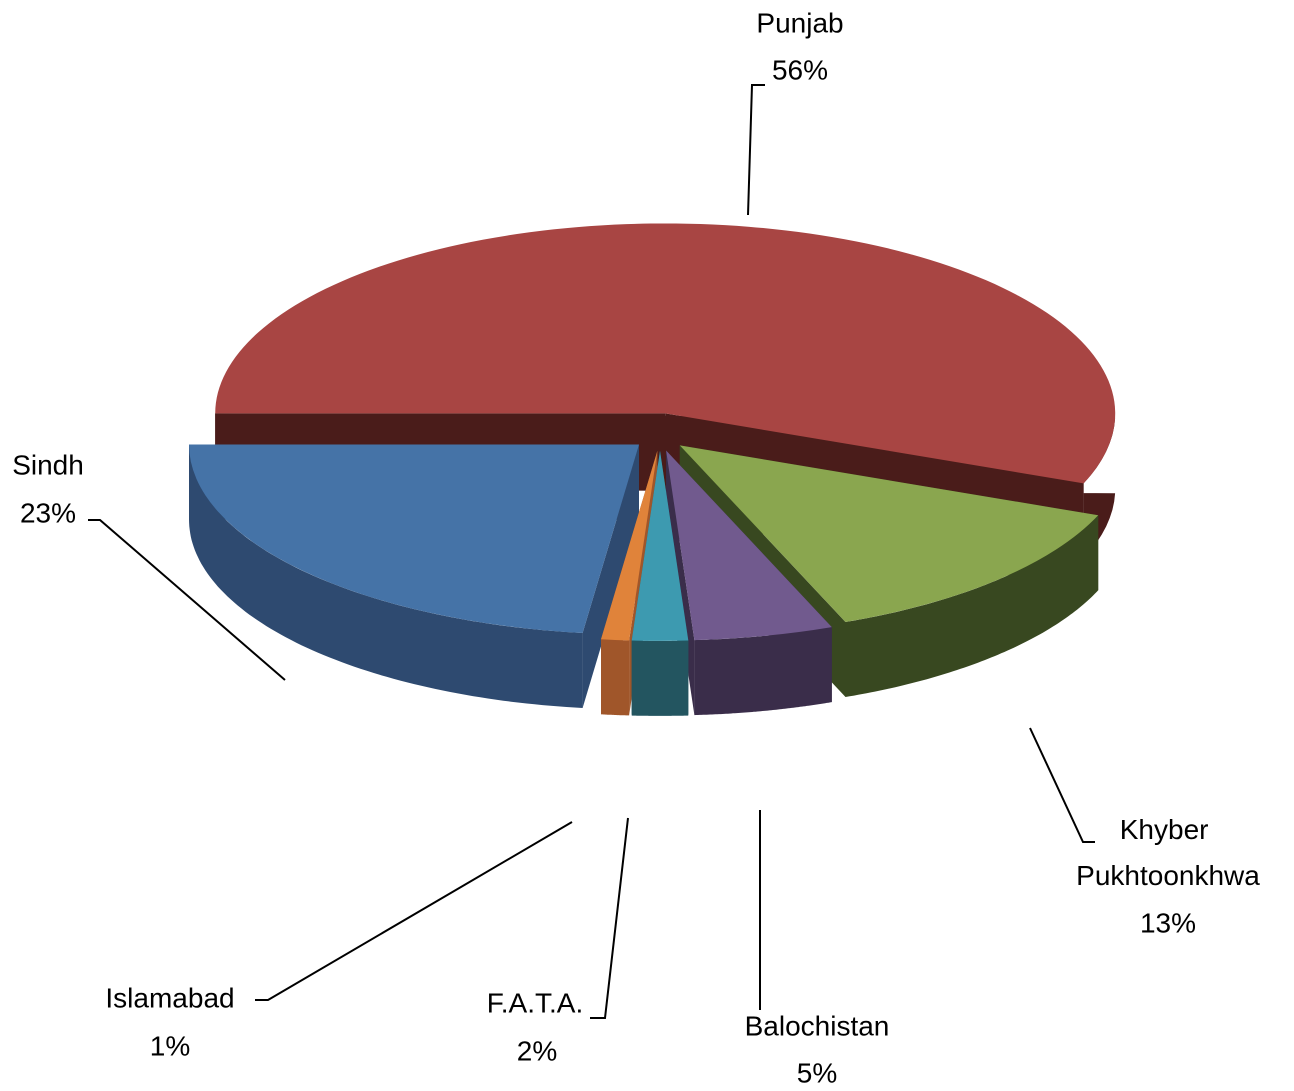 The image size is (1294, 1091). Describe the element at coordinates (800, 69) in the screenshot. I see `value-label: 56%` at that location.